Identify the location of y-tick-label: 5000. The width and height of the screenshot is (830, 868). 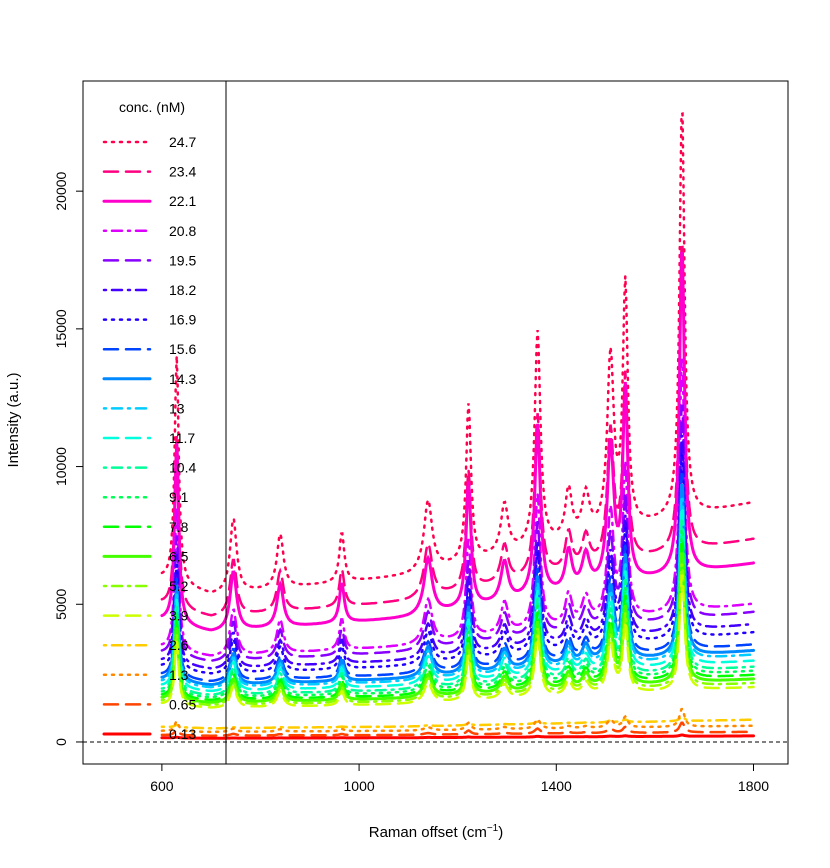
(61, 603).